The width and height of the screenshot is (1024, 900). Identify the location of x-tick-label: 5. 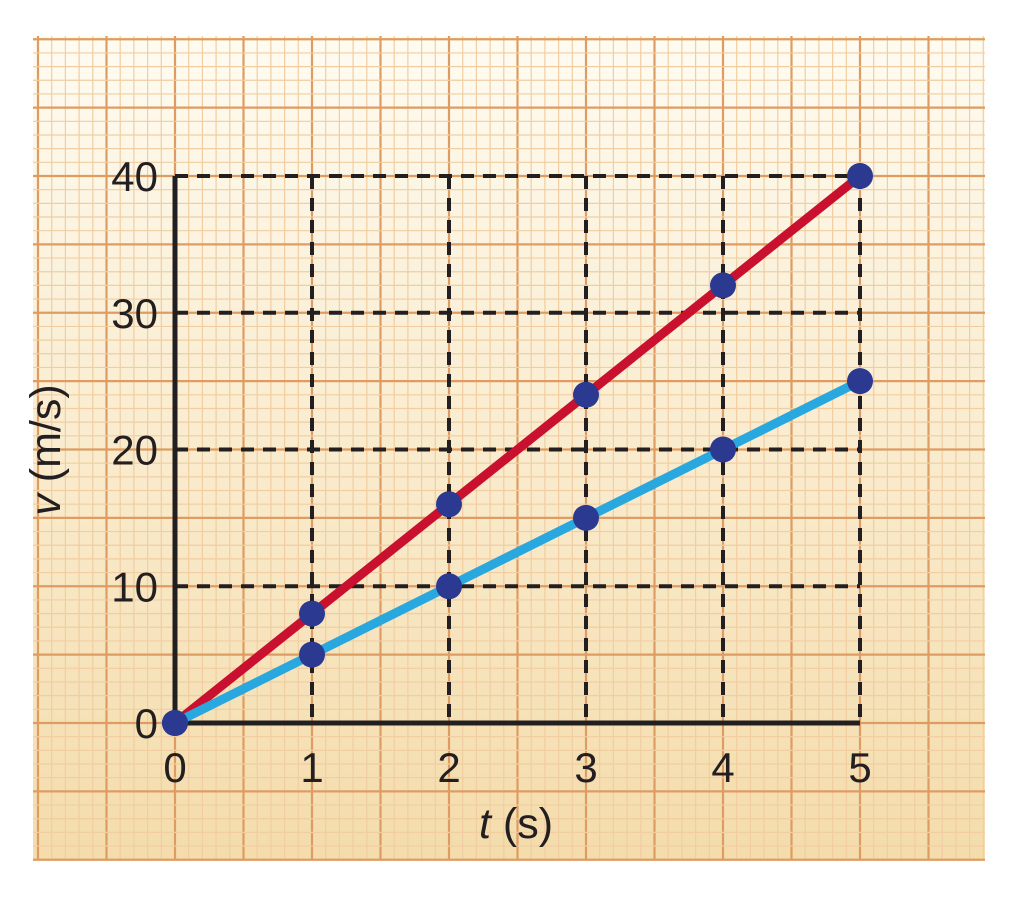
(859, 767).